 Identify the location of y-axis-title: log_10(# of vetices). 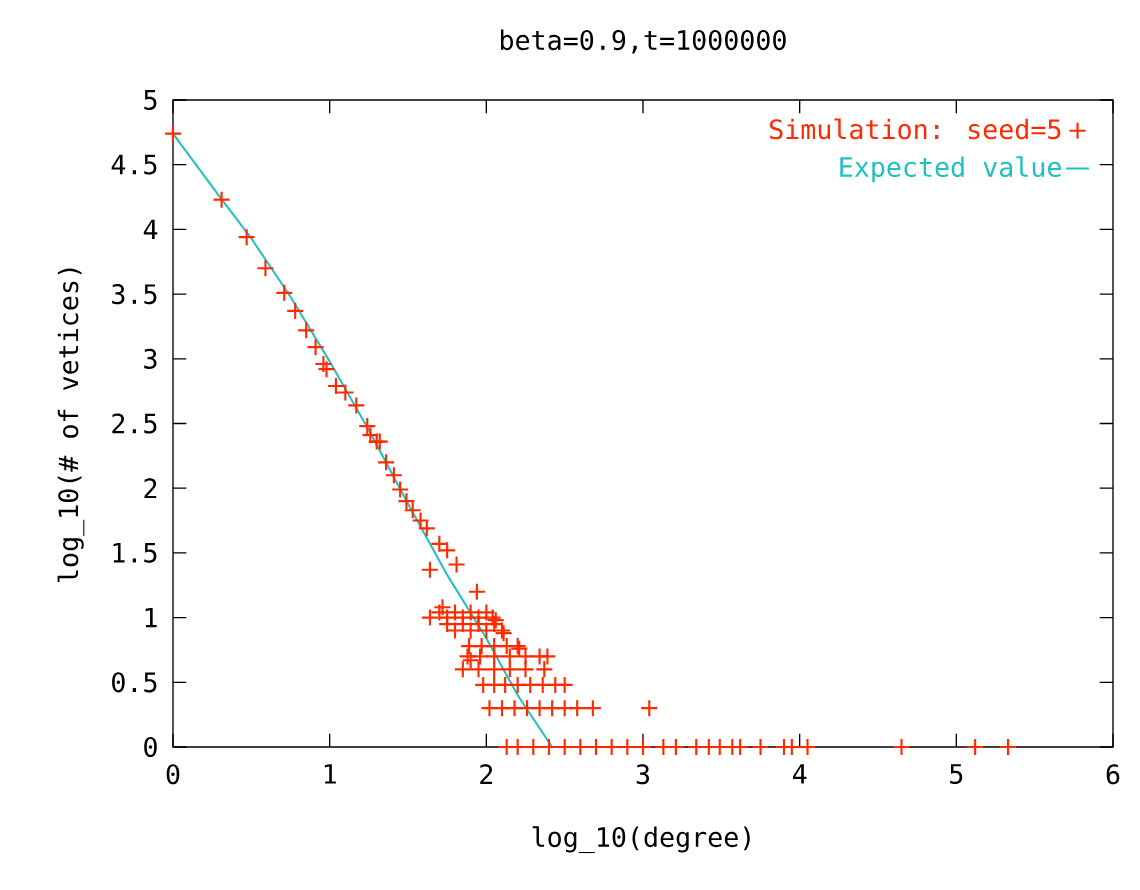
(71, 425).